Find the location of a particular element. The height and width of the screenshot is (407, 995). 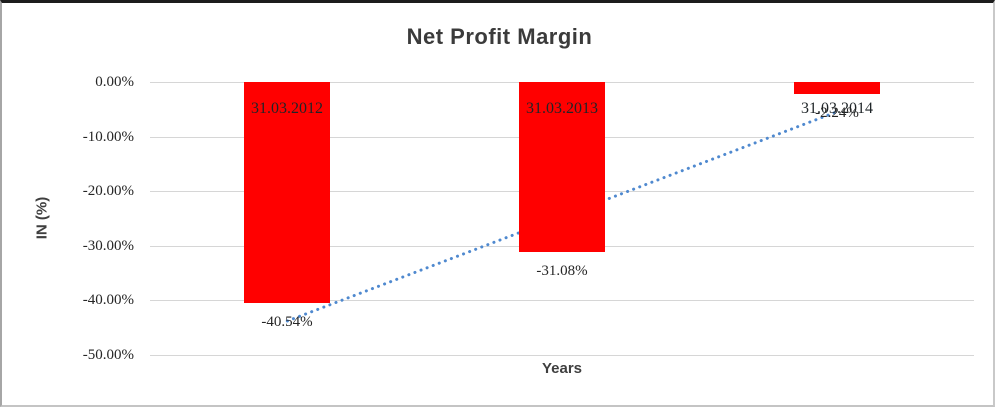

category-label: 31.03.2013 is located at coordinates (562, 108).